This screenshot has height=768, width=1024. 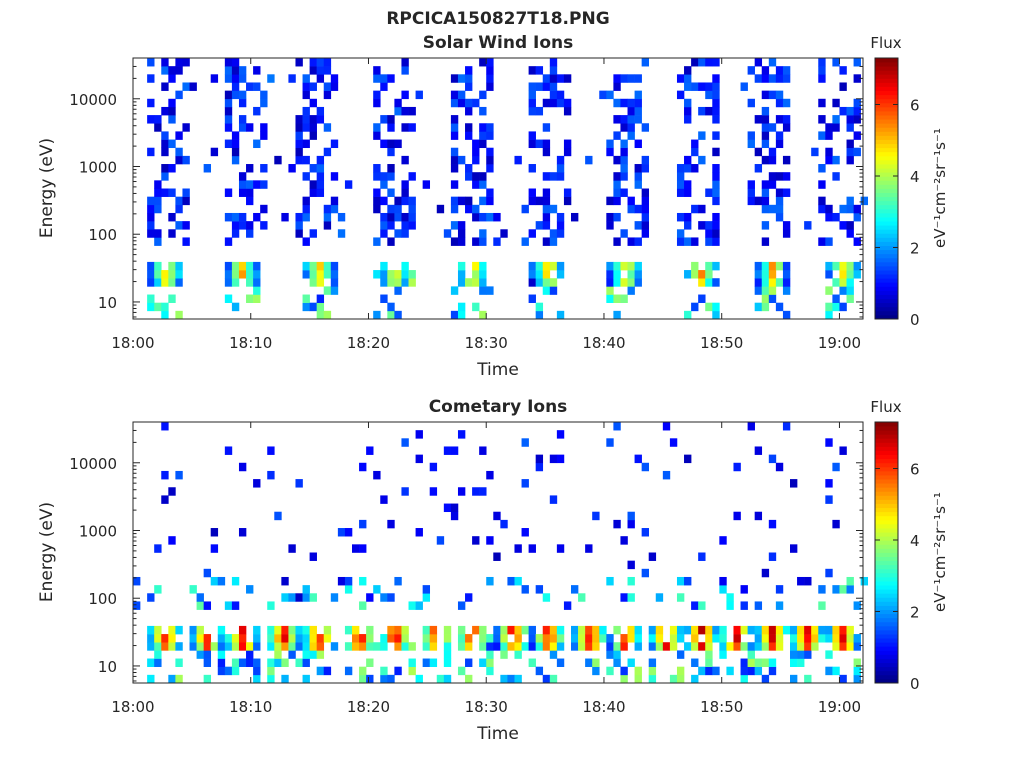 I want to click on panel-title: Cometary Ions, so click(x=498, y=407).